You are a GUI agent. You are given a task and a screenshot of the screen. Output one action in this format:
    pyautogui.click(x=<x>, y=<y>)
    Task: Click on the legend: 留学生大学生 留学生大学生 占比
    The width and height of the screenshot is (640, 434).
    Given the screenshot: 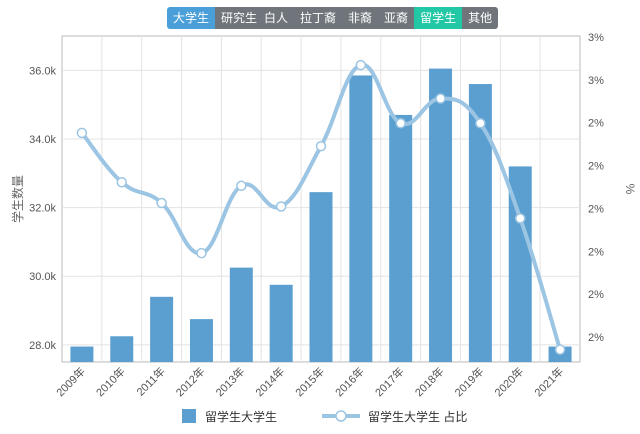 What is the action you would take?
    pyautogui.click(x=324, y=416)
    